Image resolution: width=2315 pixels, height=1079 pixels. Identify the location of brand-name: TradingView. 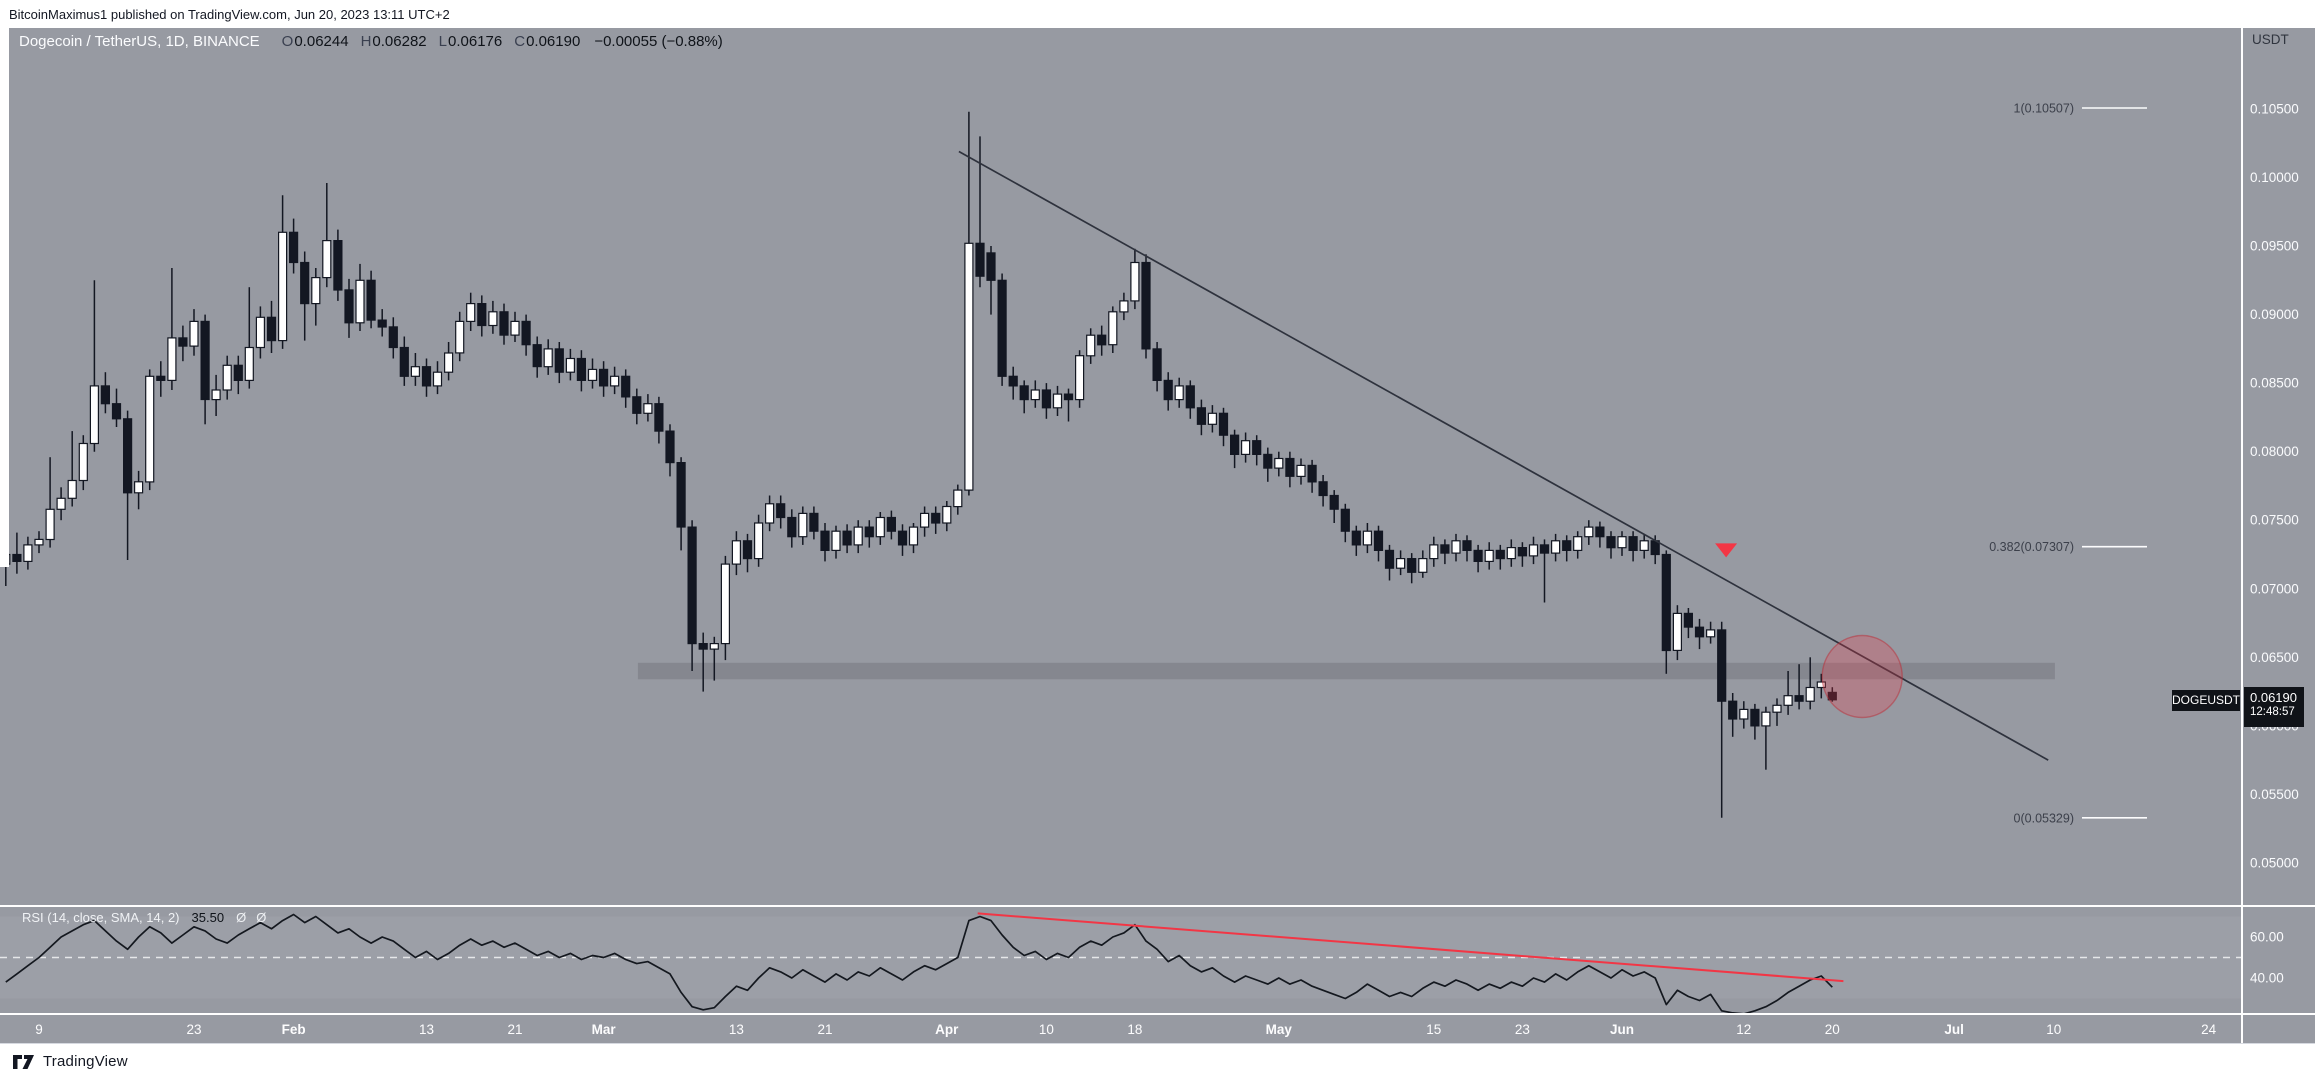
(85, 1061).